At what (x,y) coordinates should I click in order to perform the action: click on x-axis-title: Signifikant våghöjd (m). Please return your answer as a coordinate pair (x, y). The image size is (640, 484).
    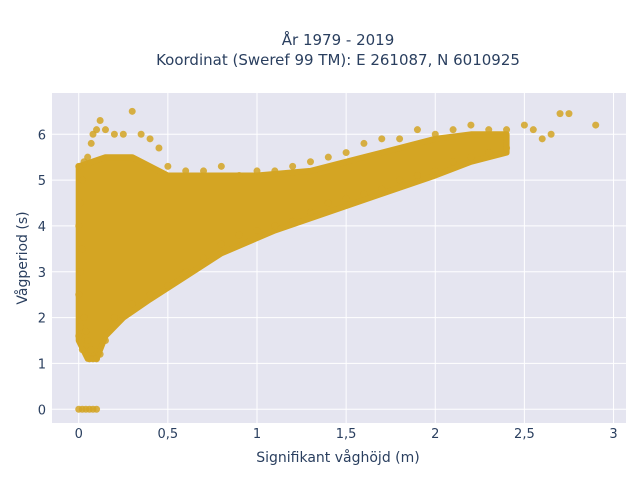
    Looking at the image, I should click on (337, 457).